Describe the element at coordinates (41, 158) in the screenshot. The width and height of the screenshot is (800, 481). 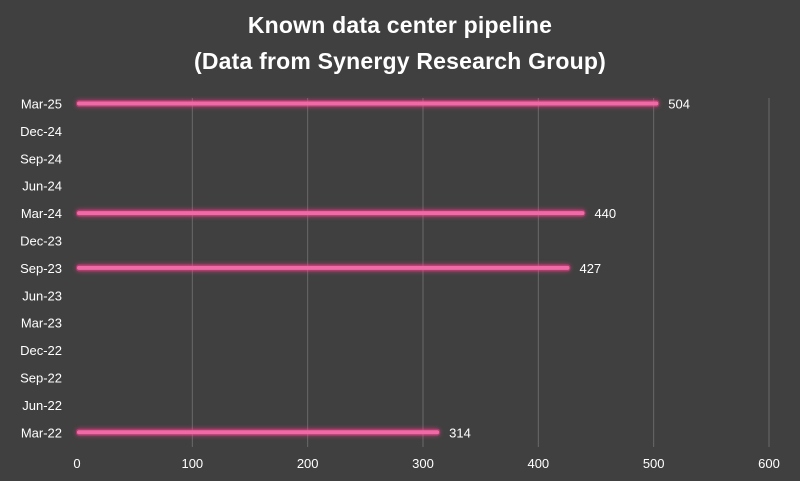
I see `y-tick-label: Sep-24` at that location.